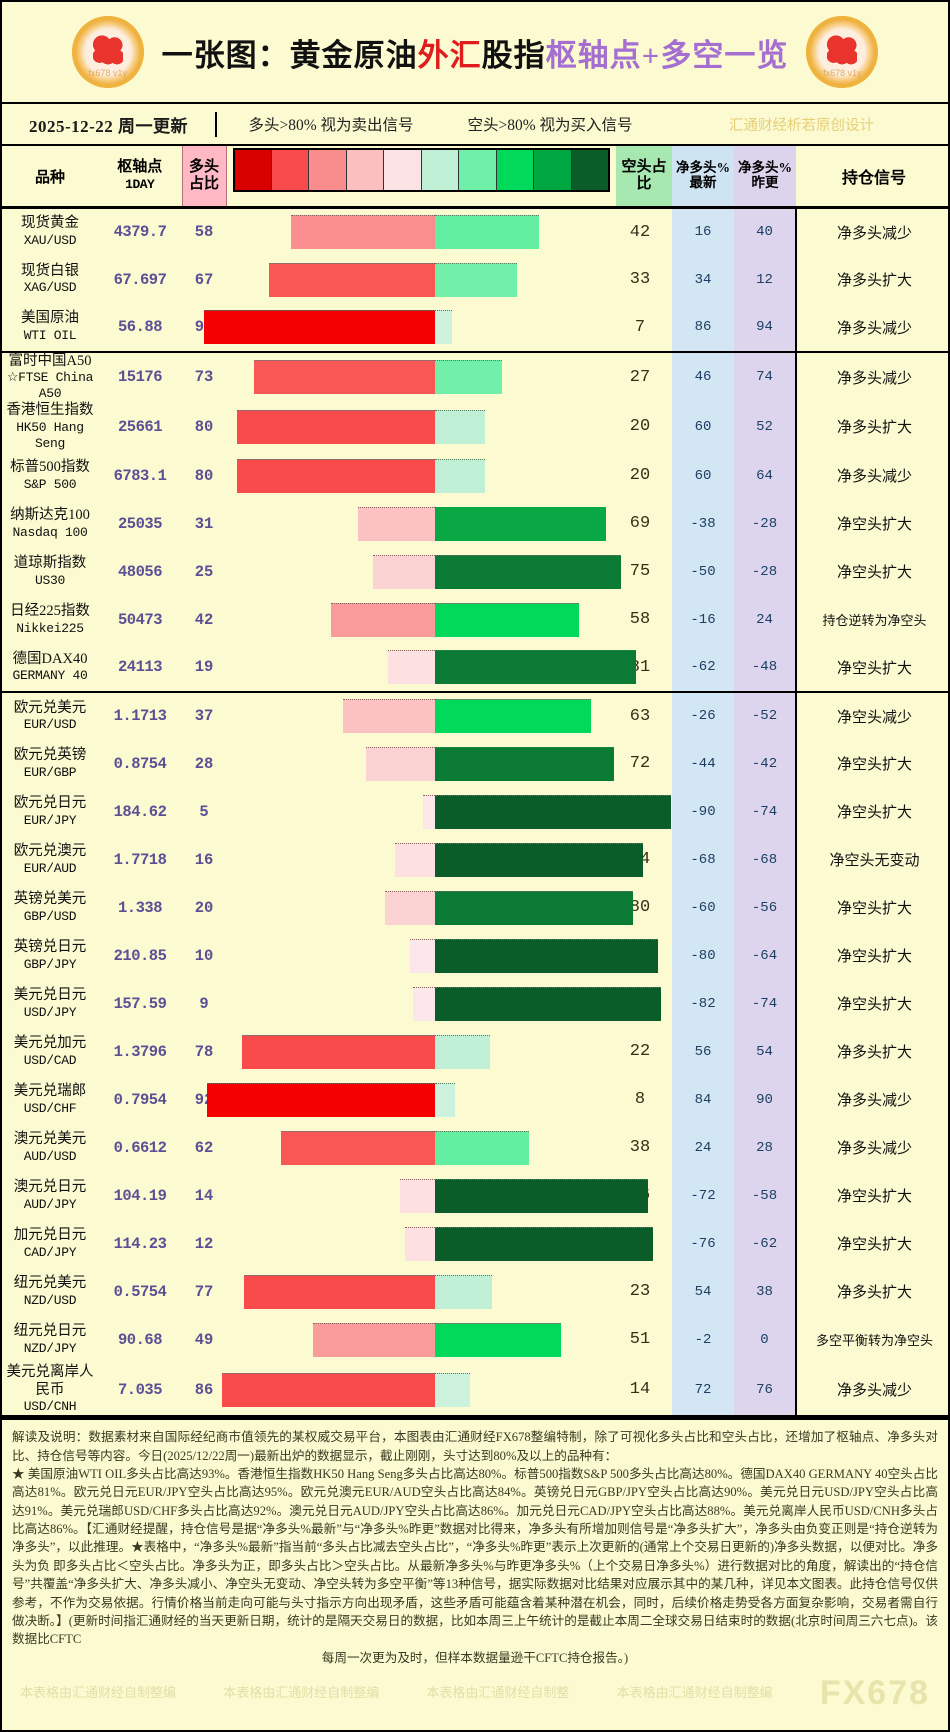  Describe the element at coordinates (50, 1108) in the screenshot. I see `instrument-name-en: USD/CHF` at that location.